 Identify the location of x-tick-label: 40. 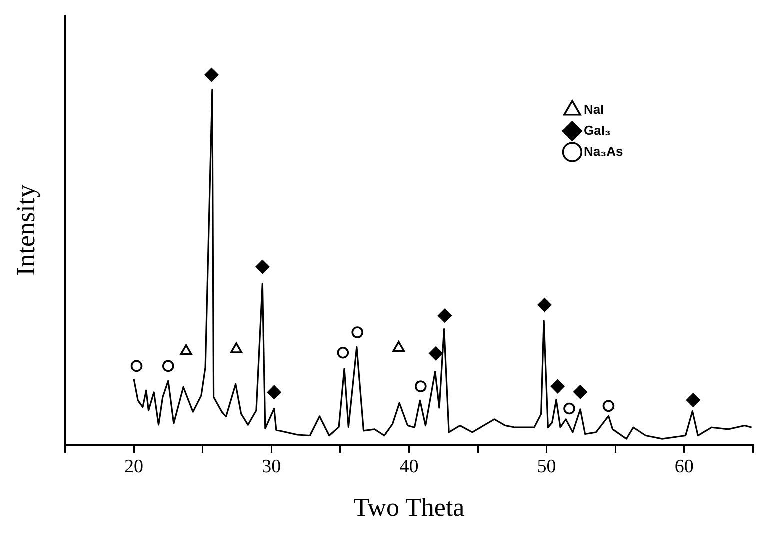
(409, 467).